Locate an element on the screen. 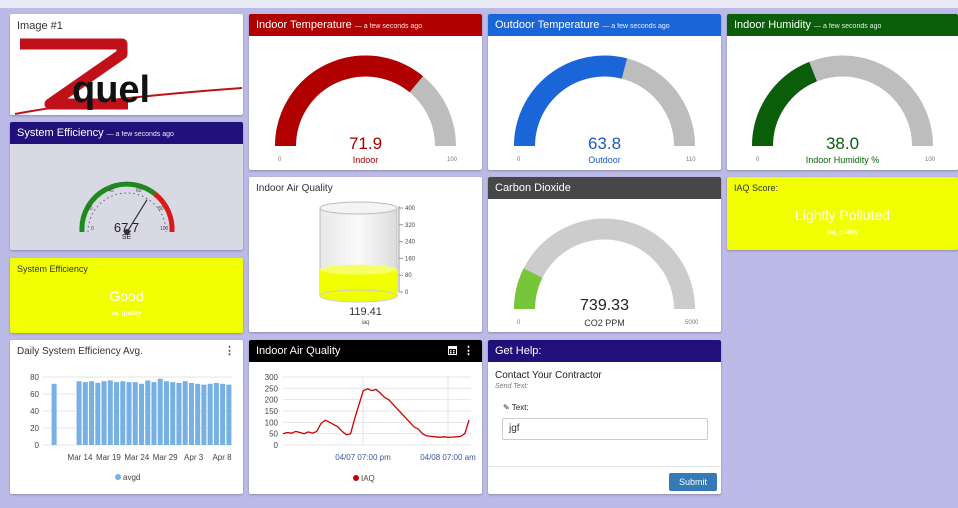 This screenshot has height=508, width=958. get-help-divider is located at coordinates (604, 466).